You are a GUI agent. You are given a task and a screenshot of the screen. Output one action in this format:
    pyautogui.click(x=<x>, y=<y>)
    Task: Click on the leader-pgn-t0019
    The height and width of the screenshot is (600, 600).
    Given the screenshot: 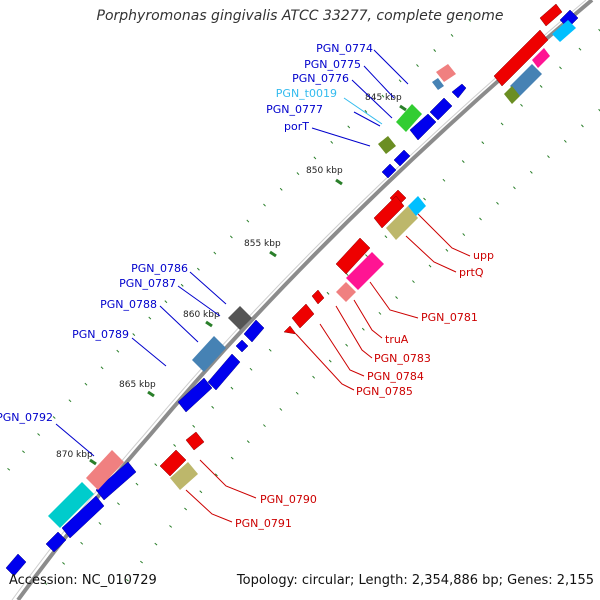 What is the action you would take?
    pyautogui.click(x=363, y=111)
    